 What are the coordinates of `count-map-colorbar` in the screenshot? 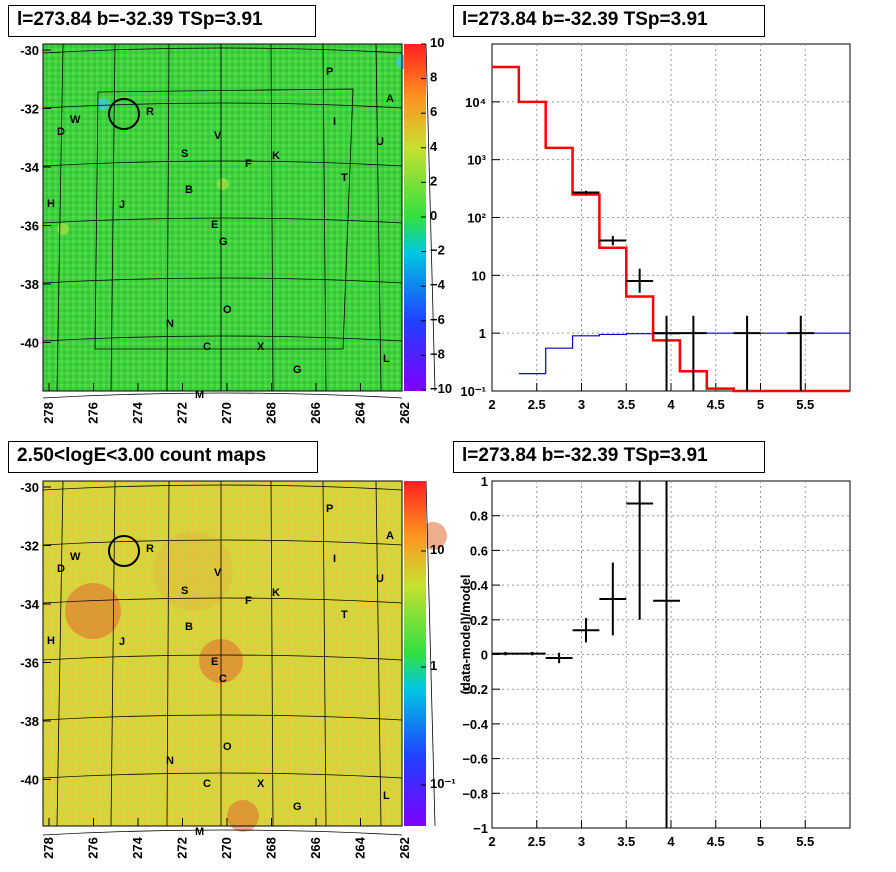 It's located at (415, 653).